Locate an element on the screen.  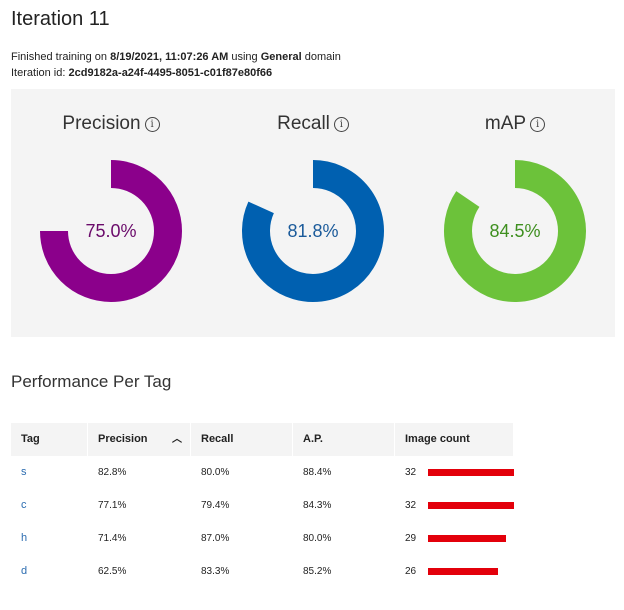
recall-cell: 79.4% is located at coordinates (215, 505).